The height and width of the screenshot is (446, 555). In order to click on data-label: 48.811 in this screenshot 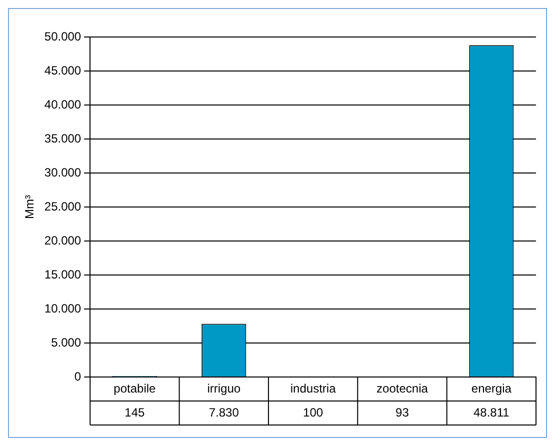, I will do `click(492, 412)`.